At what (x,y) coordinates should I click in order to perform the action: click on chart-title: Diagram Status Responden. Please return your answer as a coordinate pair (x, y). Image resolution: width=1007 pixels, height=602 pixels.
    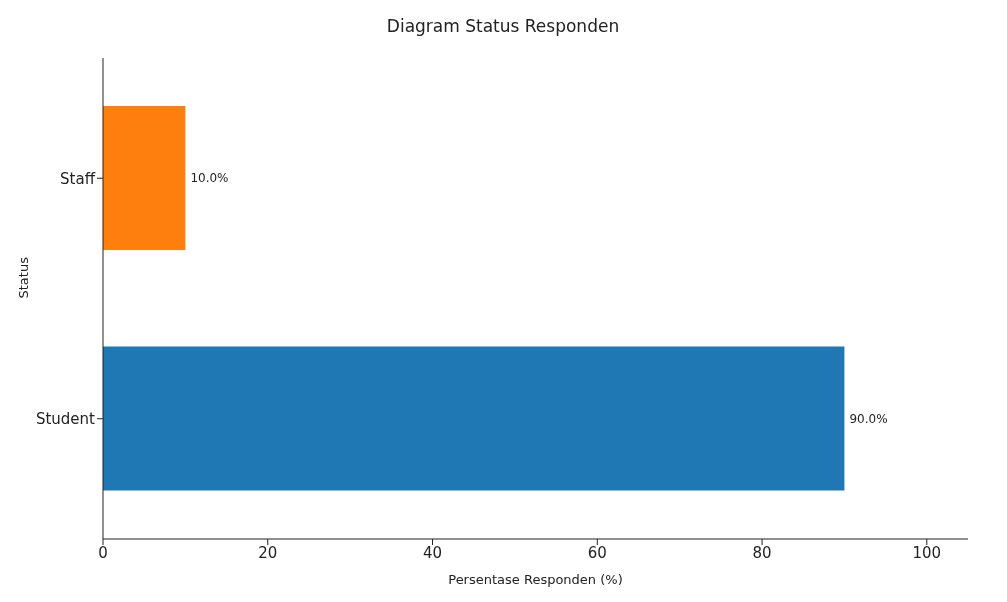
    Looking at the image, I should click on (503, 26).